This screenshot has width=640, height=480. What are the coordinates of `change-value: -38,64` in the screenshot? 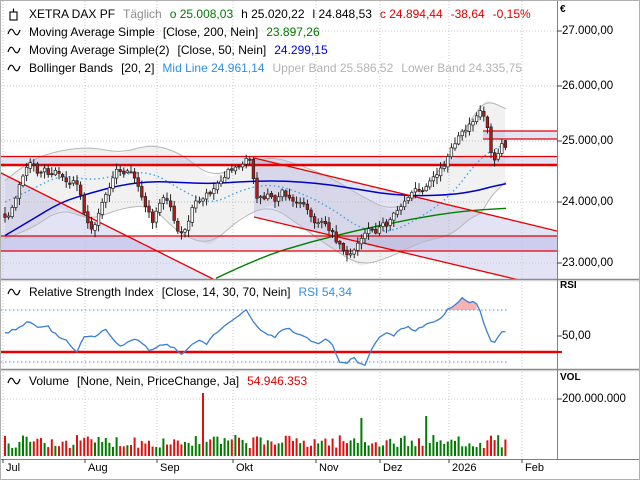 It's located at (467, 14).